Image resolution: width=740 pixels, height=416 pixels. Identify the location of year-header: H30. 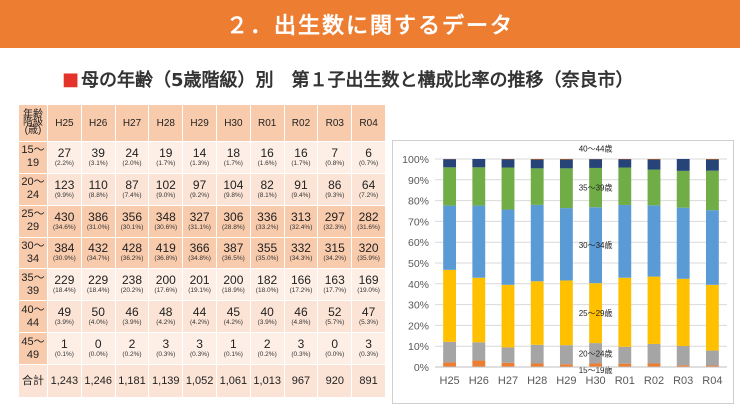
(233, 123).